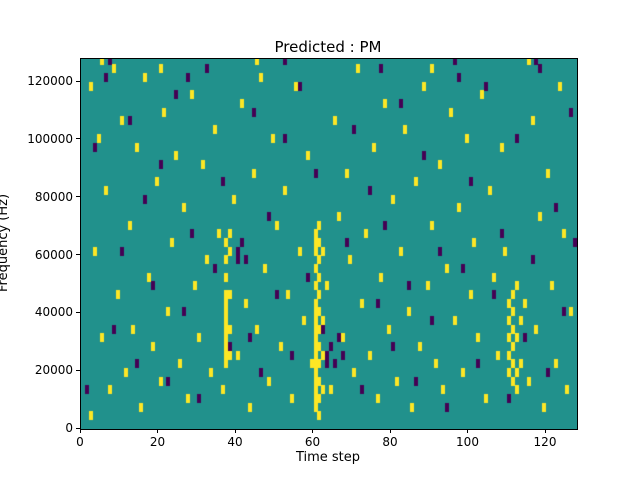 This screenshot has height=480, width=640. Describe the element at coordinates (328, 457) in the screenshot. I see `x-axis-label: Time step` at that location.